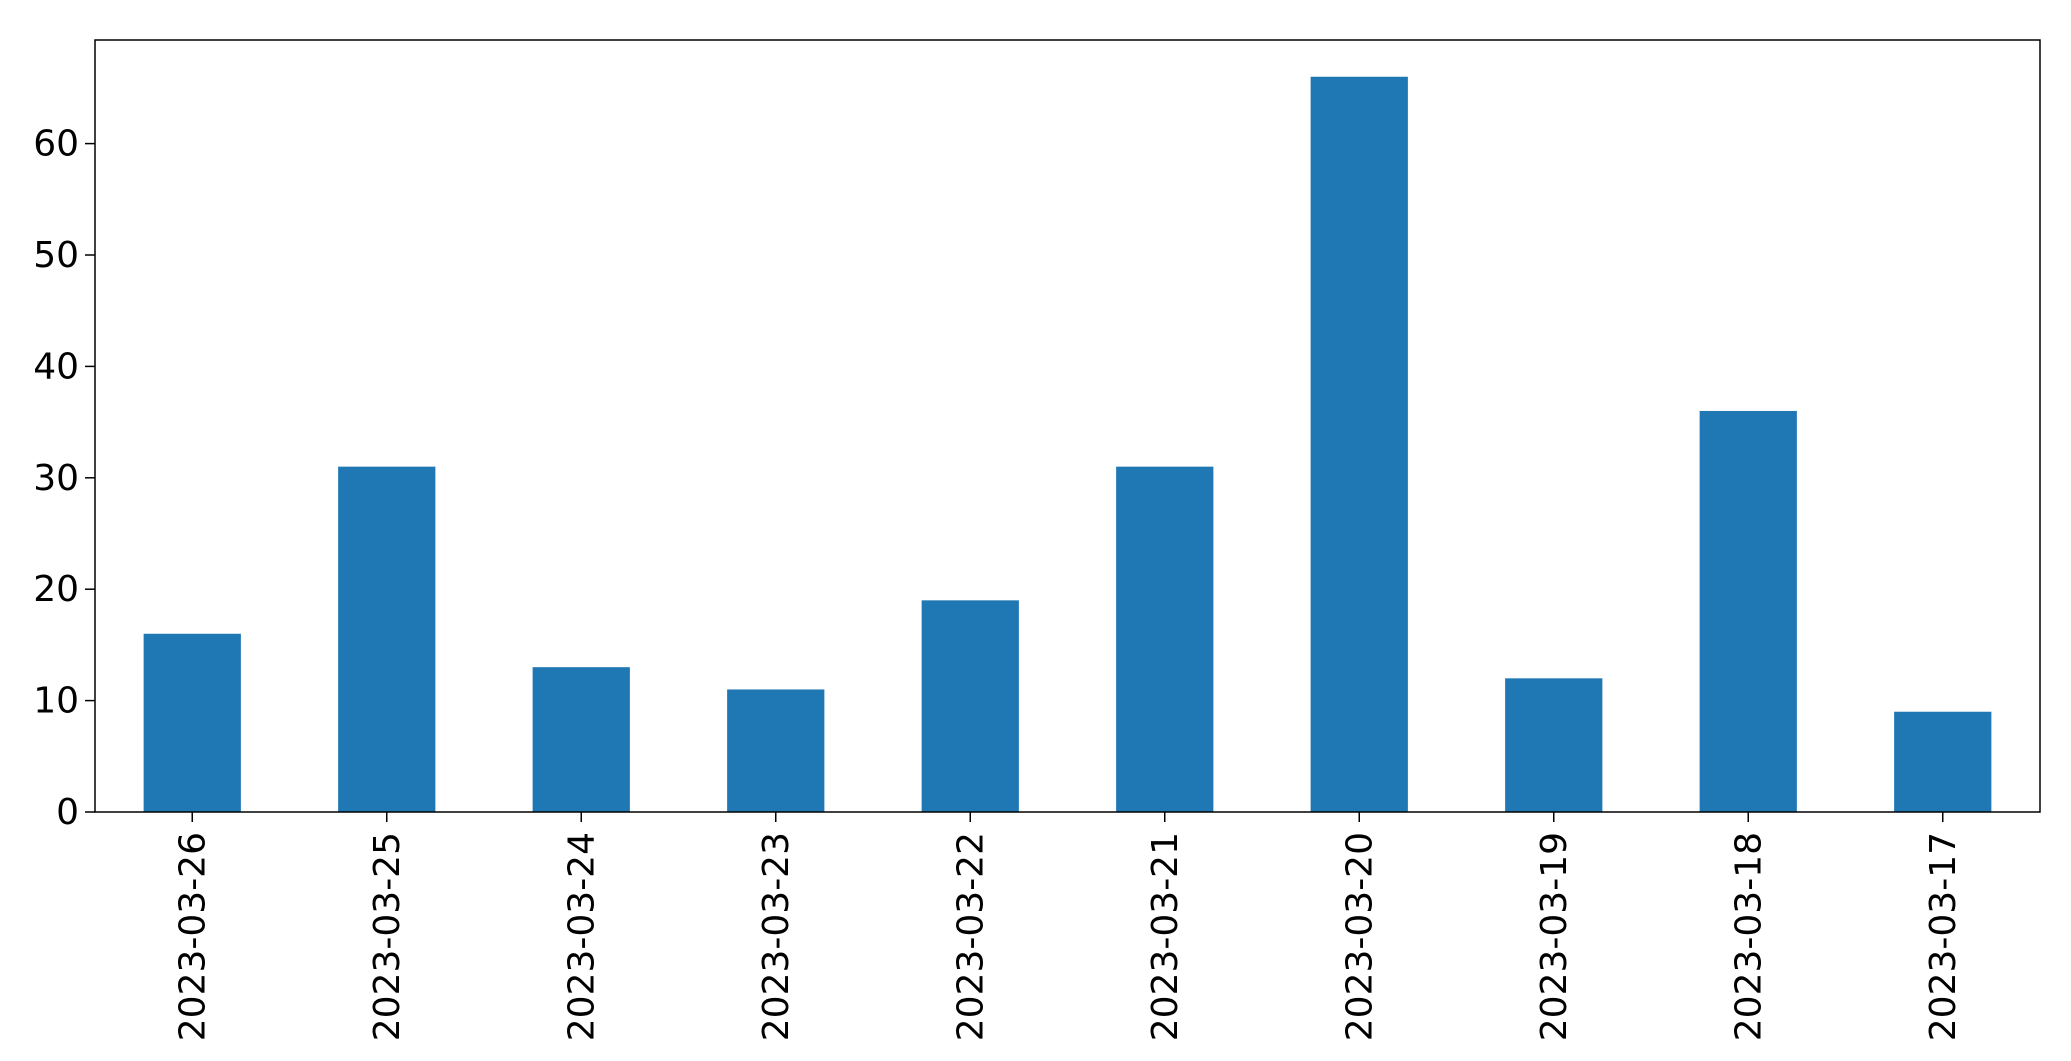 This screenshot has width=2071, height=1061. Describe the element at coordinates (56, 478) in the screenshot. I see `y-tick-label: 30` at that location.